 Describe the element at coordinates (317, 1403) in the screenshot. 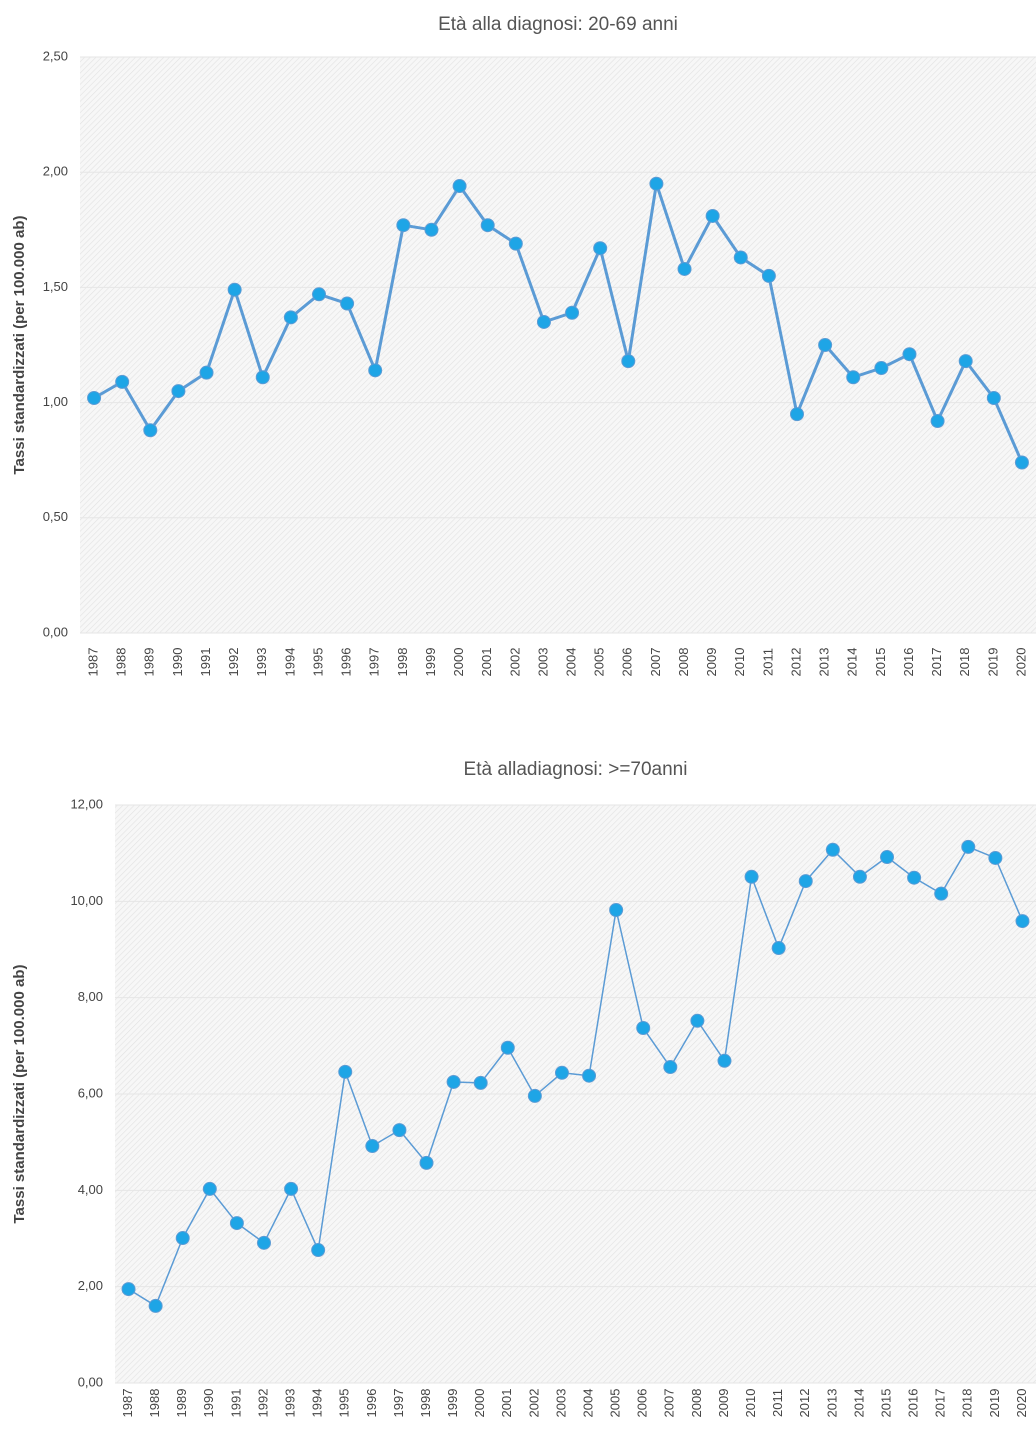

I see `x-tick-label: 1994` at that location.